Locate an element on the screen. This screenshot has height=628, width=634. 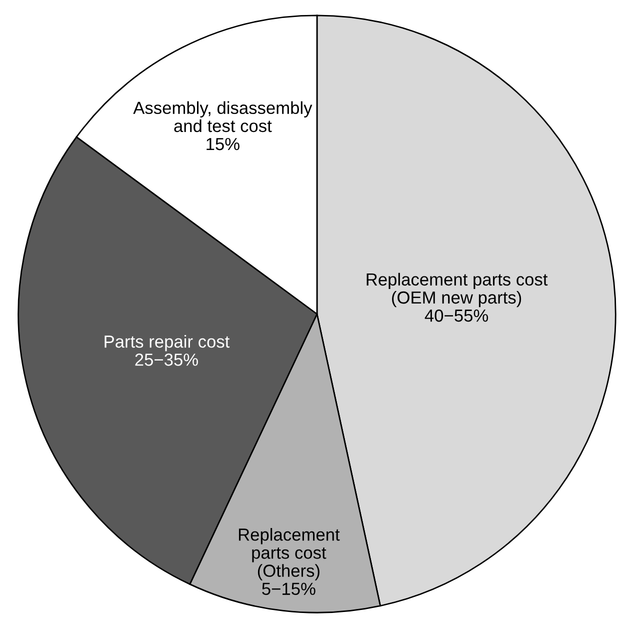
slice-label: Parts repair cost 25−35% is located at coordinates (167, 350).